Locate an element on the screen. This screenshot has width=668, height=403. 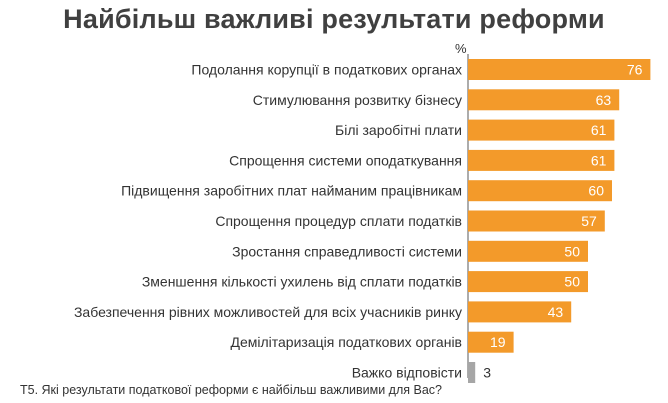
category-label: Стимулювання розвитку бізнесу is located at coordinates (357, 100).